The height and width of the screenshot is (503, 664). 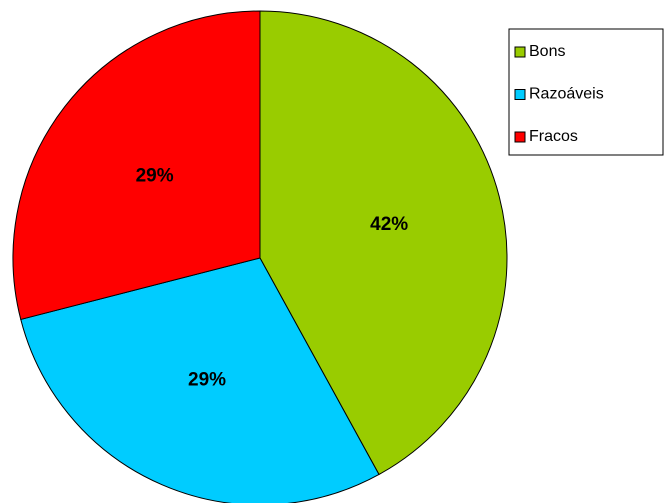 I want to click on legend-label: Bons, so click(x=547, y=51).